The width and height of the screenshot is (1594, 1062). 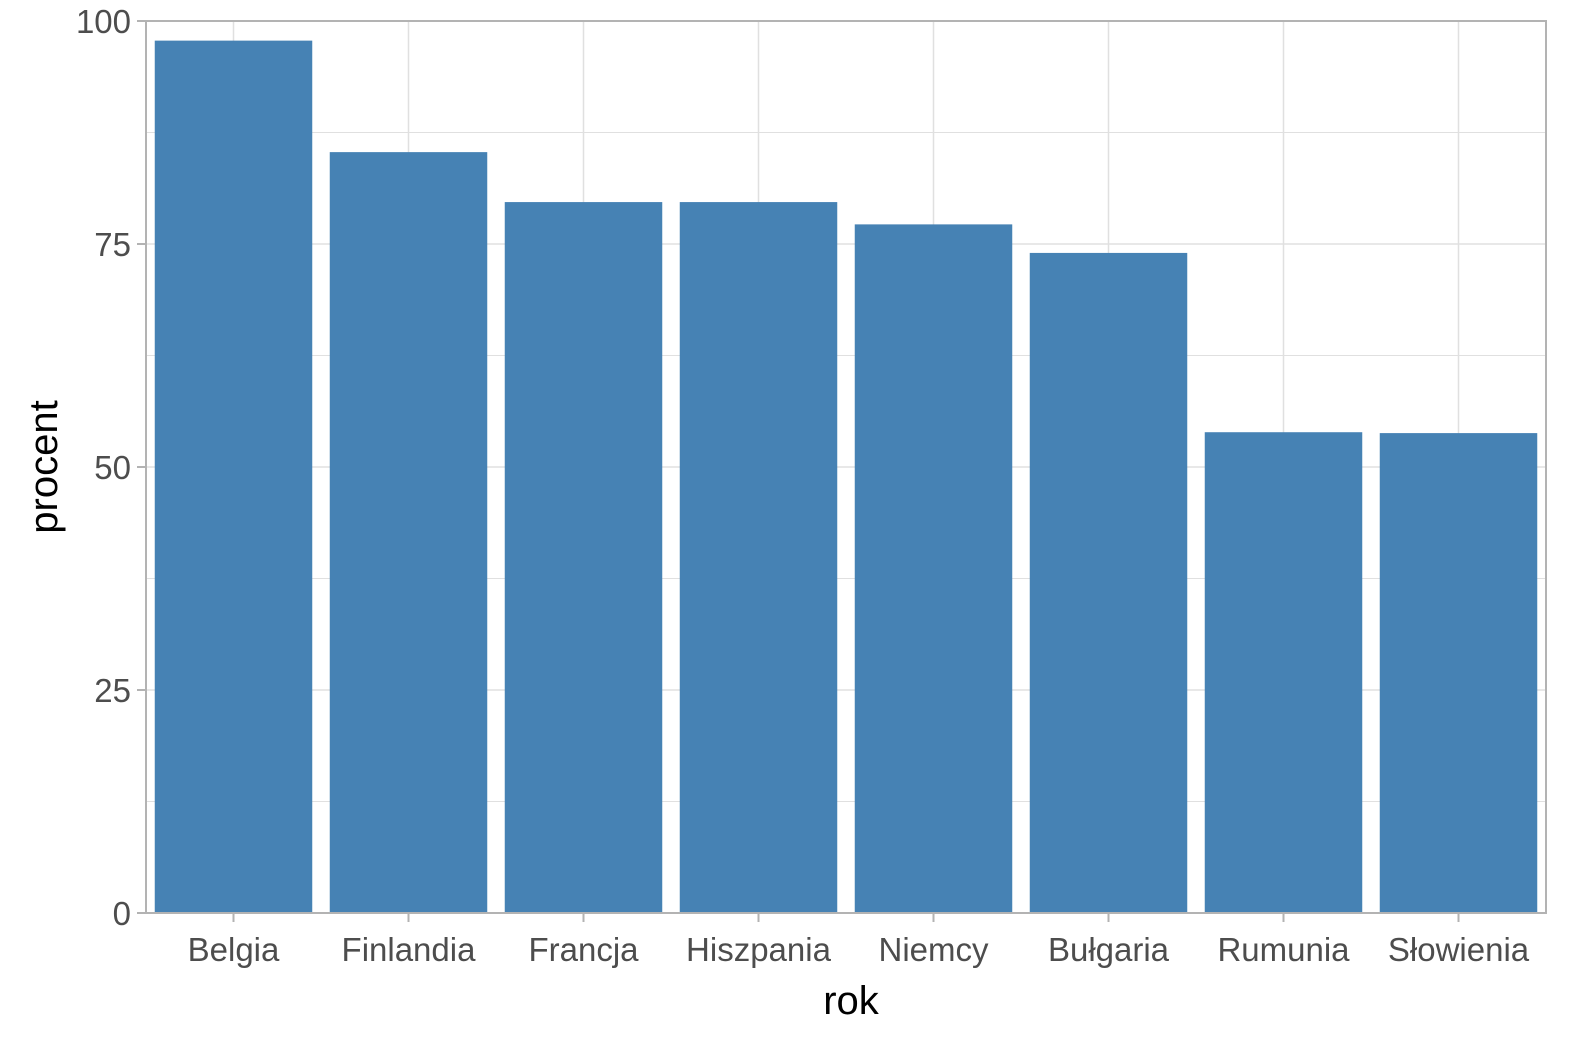 I want to click on y-tick-label: 25, so click(x=112, y=690).